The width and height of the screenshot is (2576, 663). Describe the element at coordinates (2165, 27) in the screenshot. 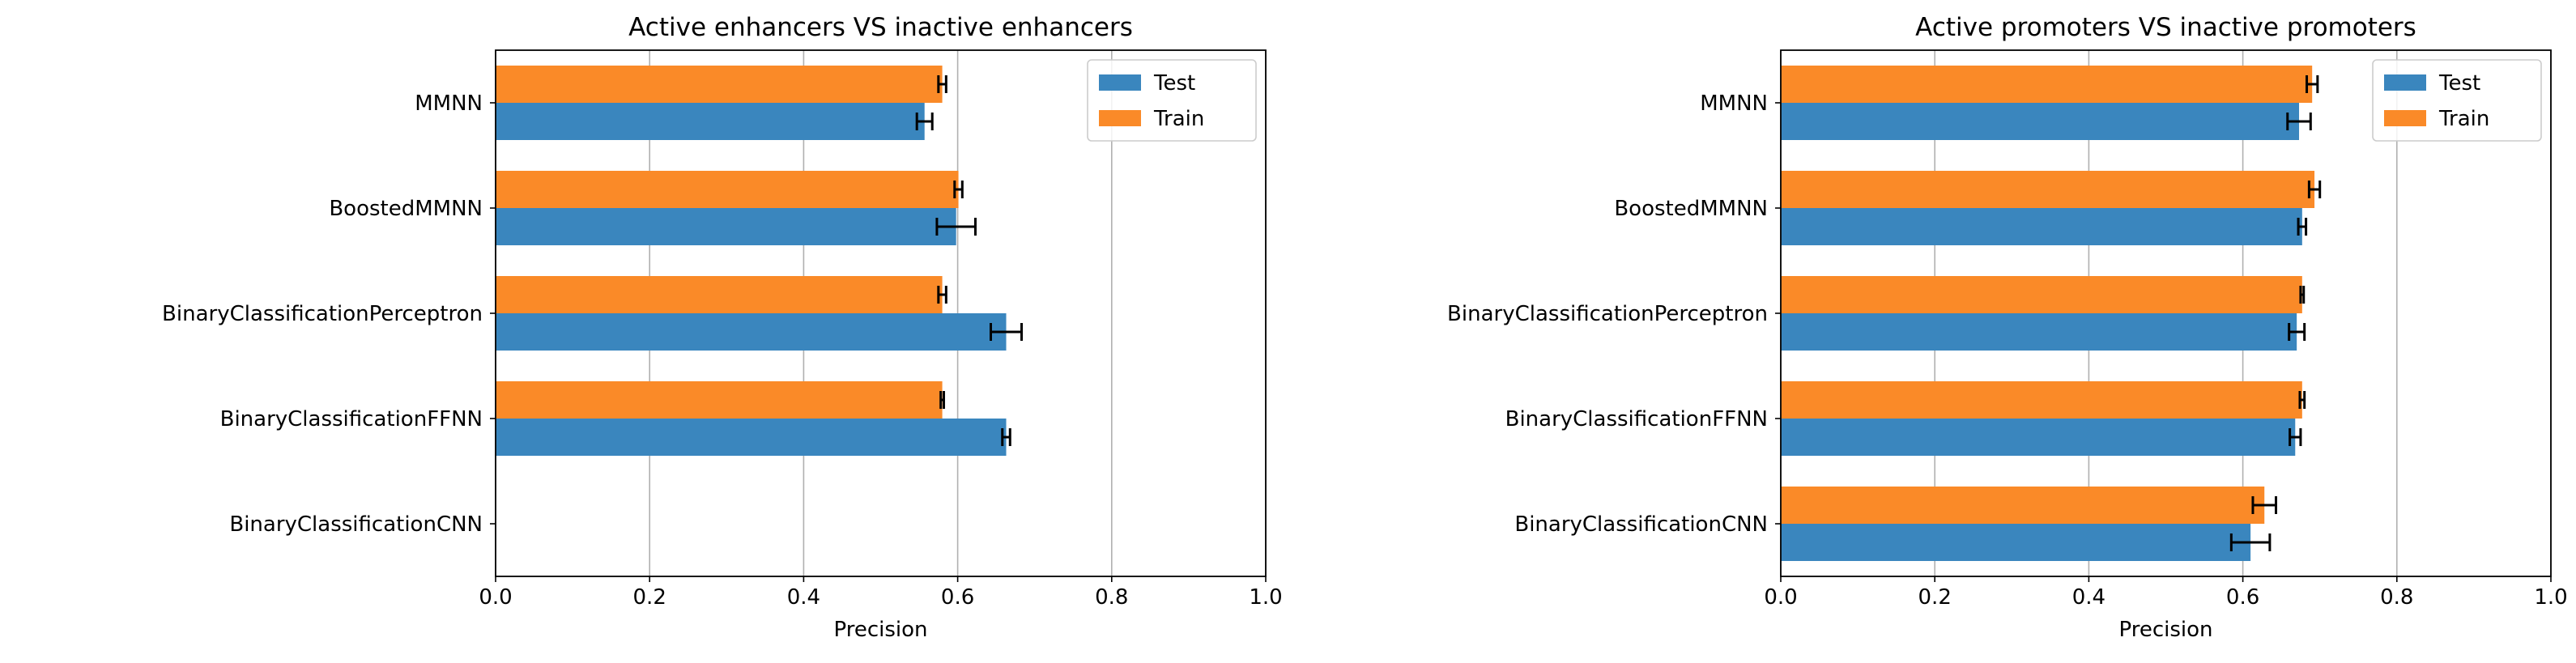

I see `chart-title: Active promoters VS inactive promoters` at that location.